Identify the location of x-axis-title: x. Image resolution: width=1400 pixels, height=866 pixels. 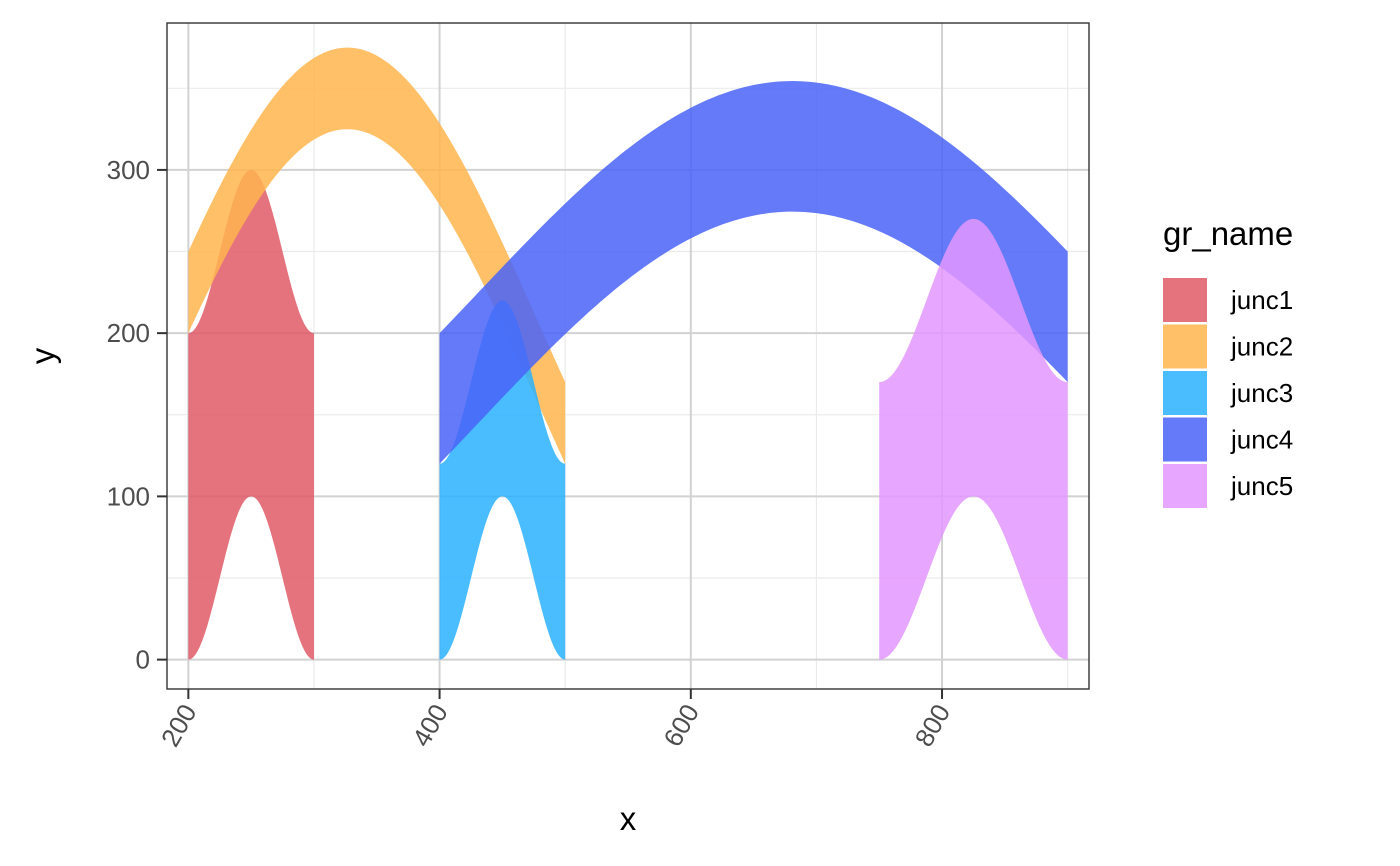
(628, 818).